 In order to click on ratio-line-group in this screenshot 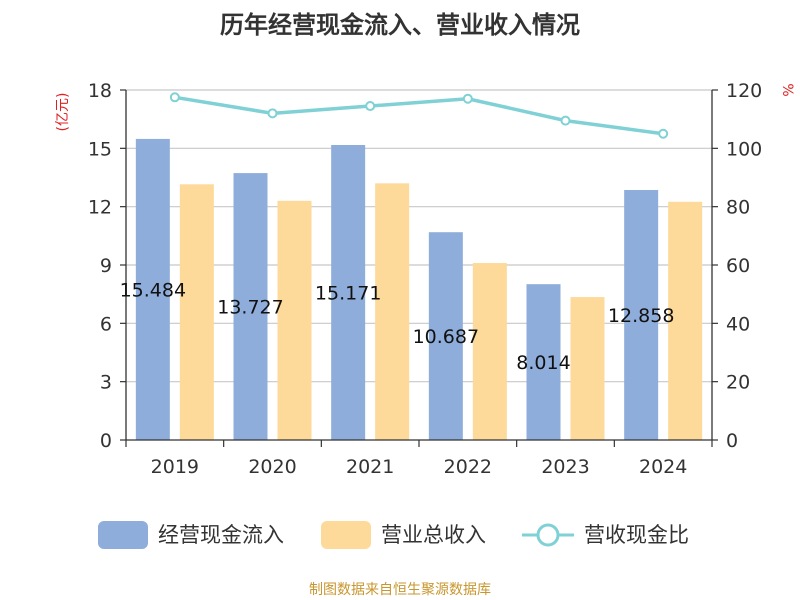, I will do `click(419, 115)`.